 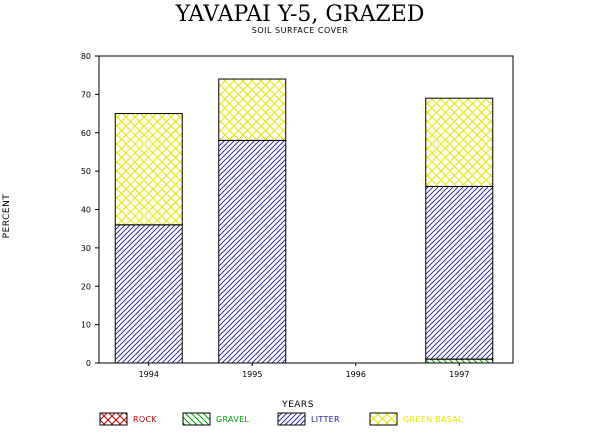 What do you see at coordinates (149, 374) in the screenshot?
I see `x-tick-label: 1994` at bounding box center [149, 374].